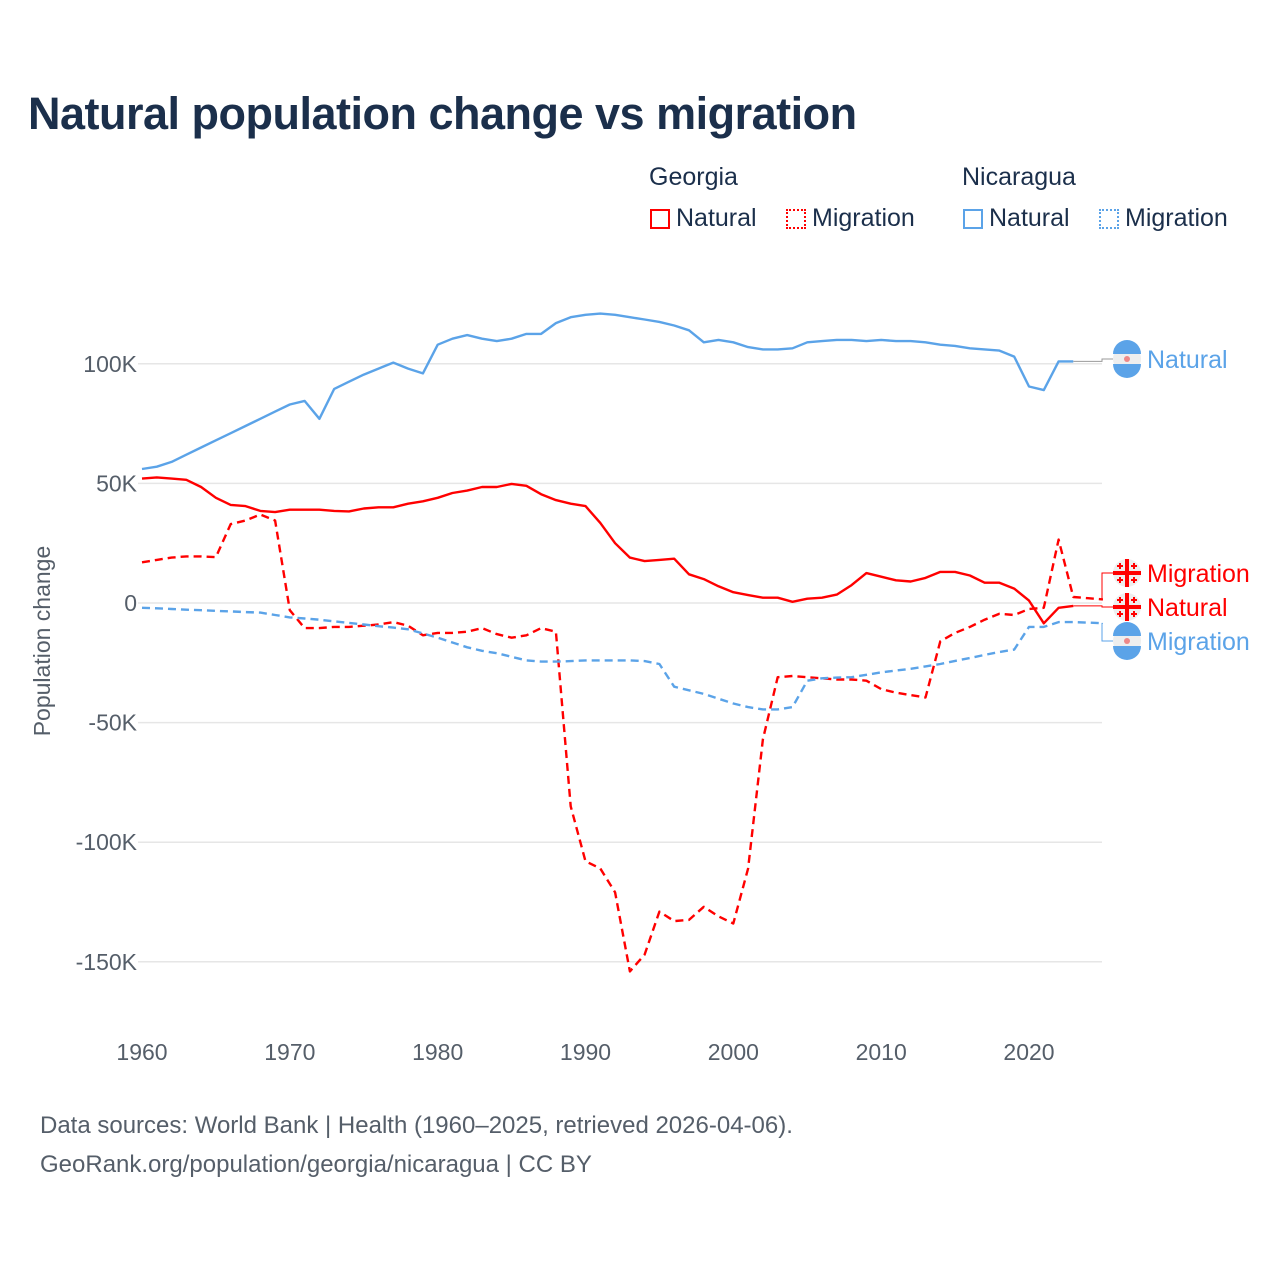 The width and height of the screenshot is (1280, 1280). I want to click on legend-group-georgia: Georgia, so click(693, 177).